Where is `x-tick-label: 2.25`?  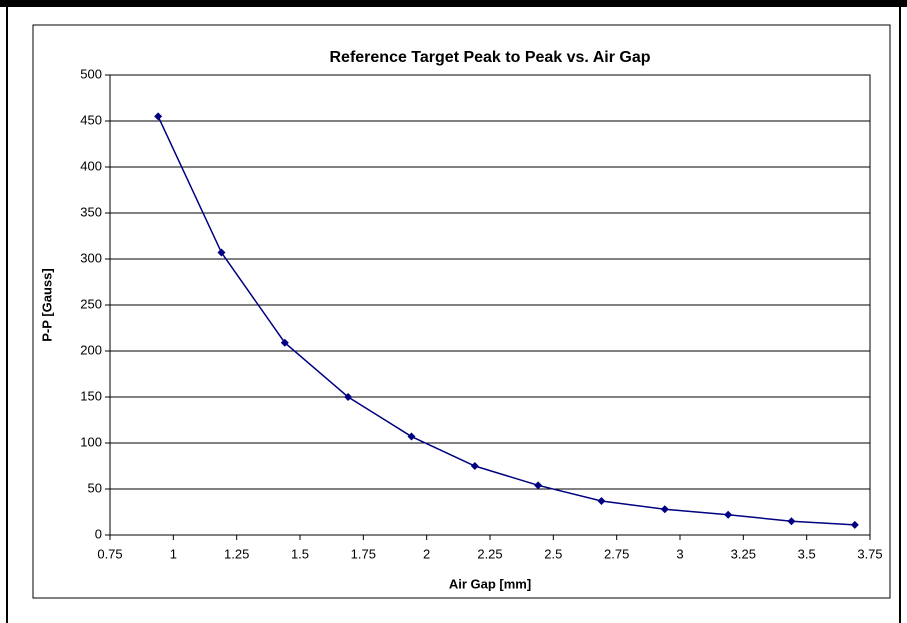
x-tick-label: 2.25 is located at coordinates (489, 553).